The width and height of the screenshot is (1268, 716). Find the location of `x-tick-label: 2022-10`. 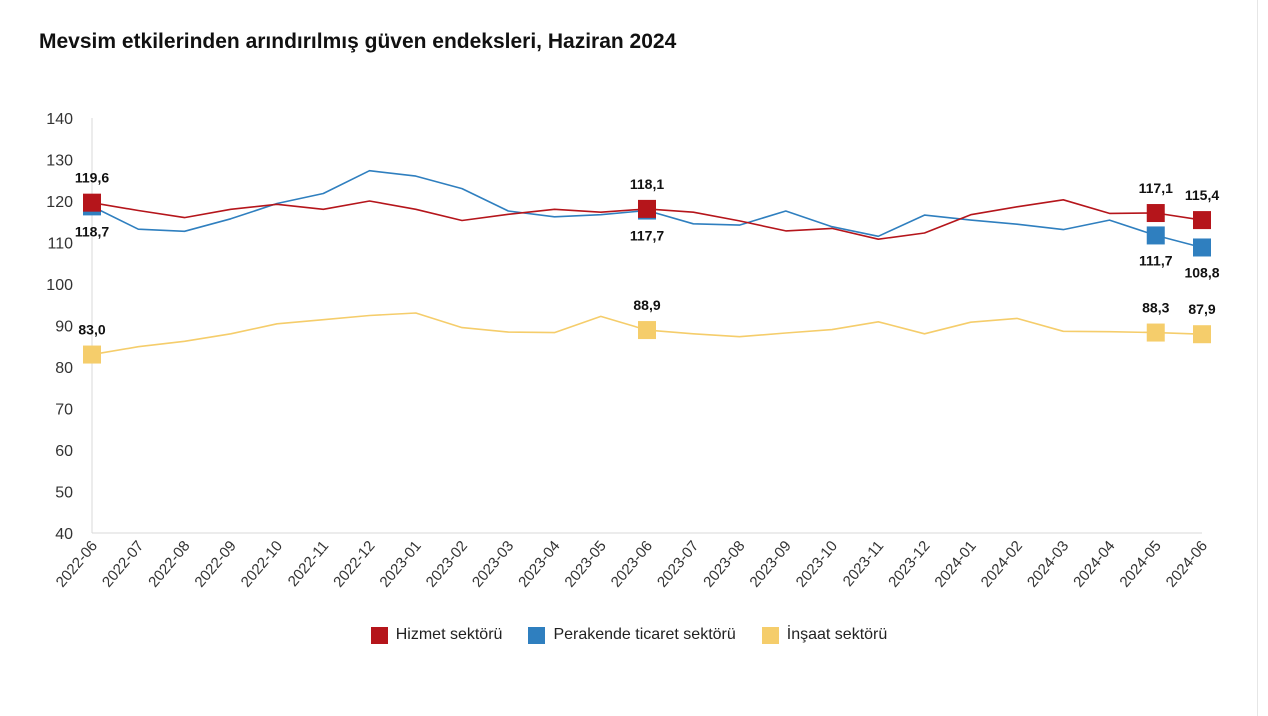

x-tick-label: 2022-10 is located at coordinates (262, 564).